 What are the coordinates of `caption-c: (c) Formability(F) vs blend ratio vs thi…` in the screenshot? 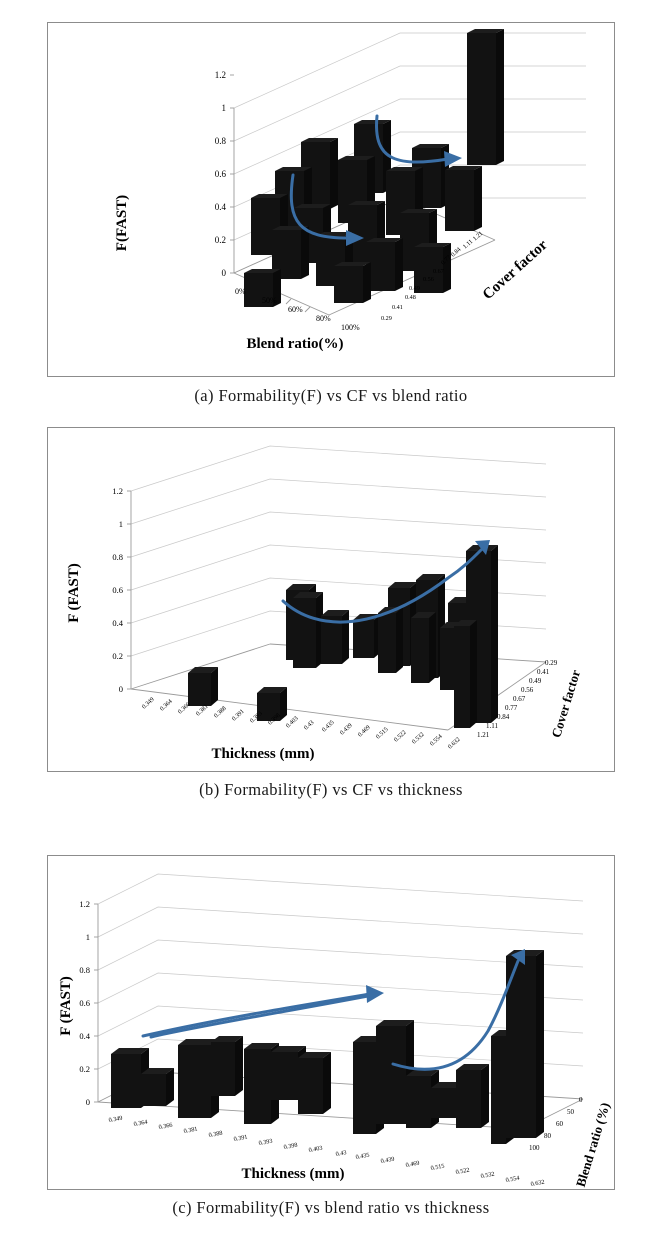 It's located at (331, 1207).